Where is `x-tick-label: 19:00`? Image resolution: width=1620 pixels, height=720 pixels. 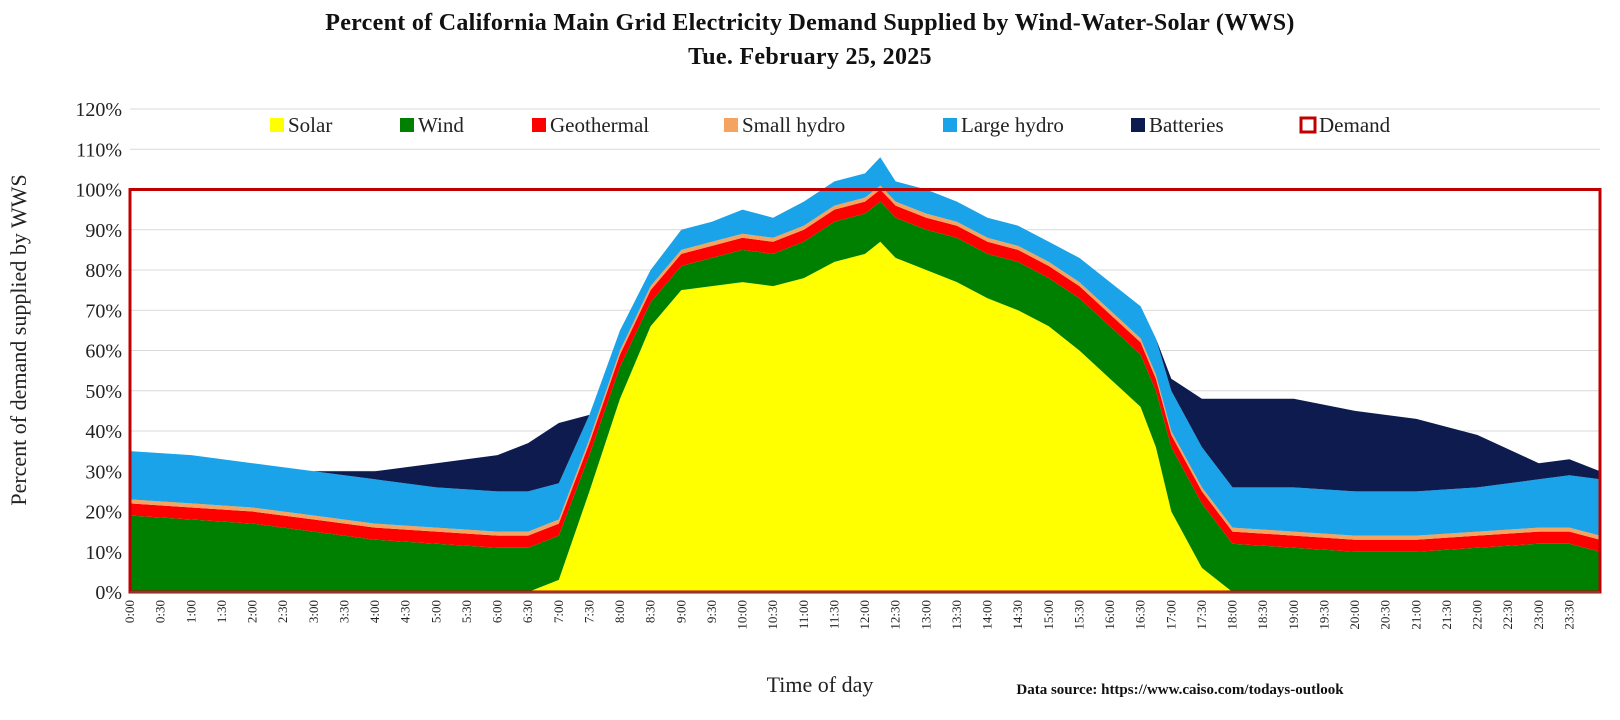 x-tick-label: 19:00 is located at coordinates (1293, 615).